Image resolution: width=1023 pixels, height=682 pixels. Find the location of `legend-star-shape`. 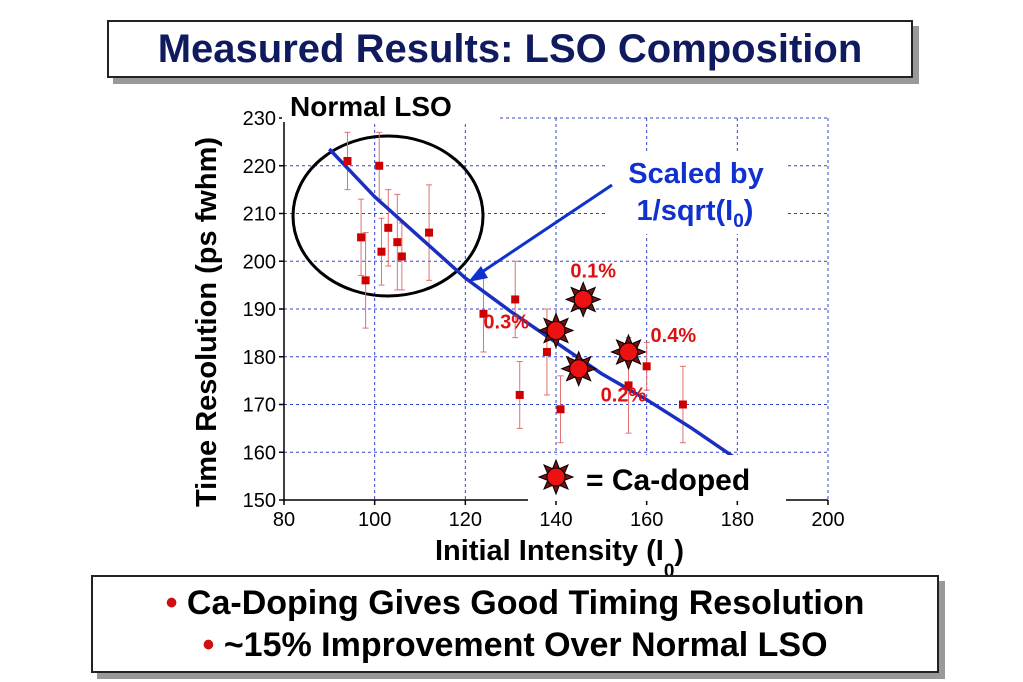

legend-star-shape is located at coordinates (556, 477).